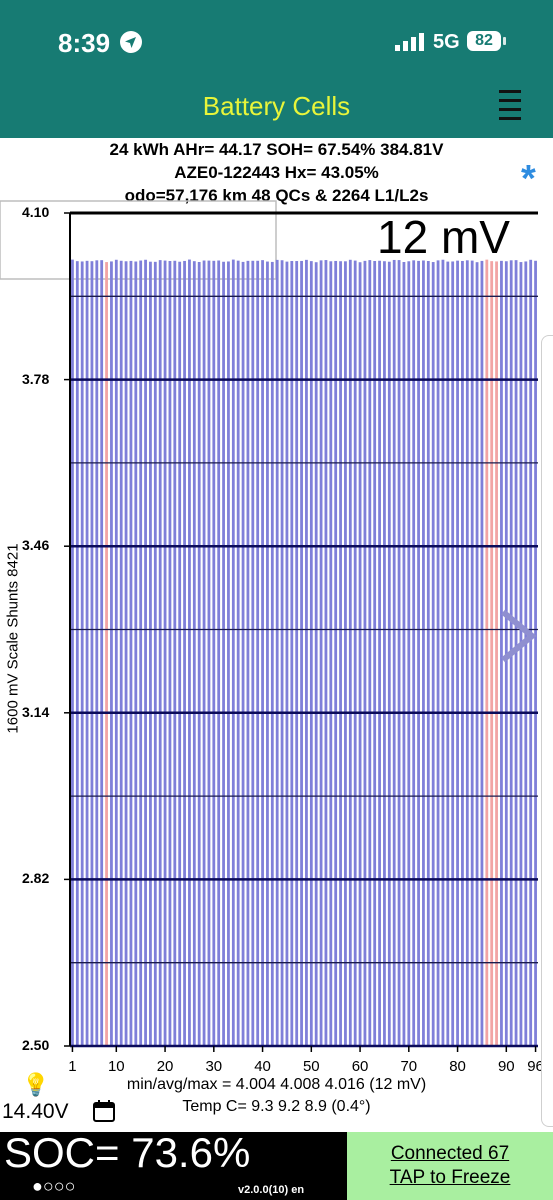 This screenshot has height=1200, width=553. Describe the element at coordinates (36, 1045) in the screenshot. I see `y-tick-label: 2.50` at that location.